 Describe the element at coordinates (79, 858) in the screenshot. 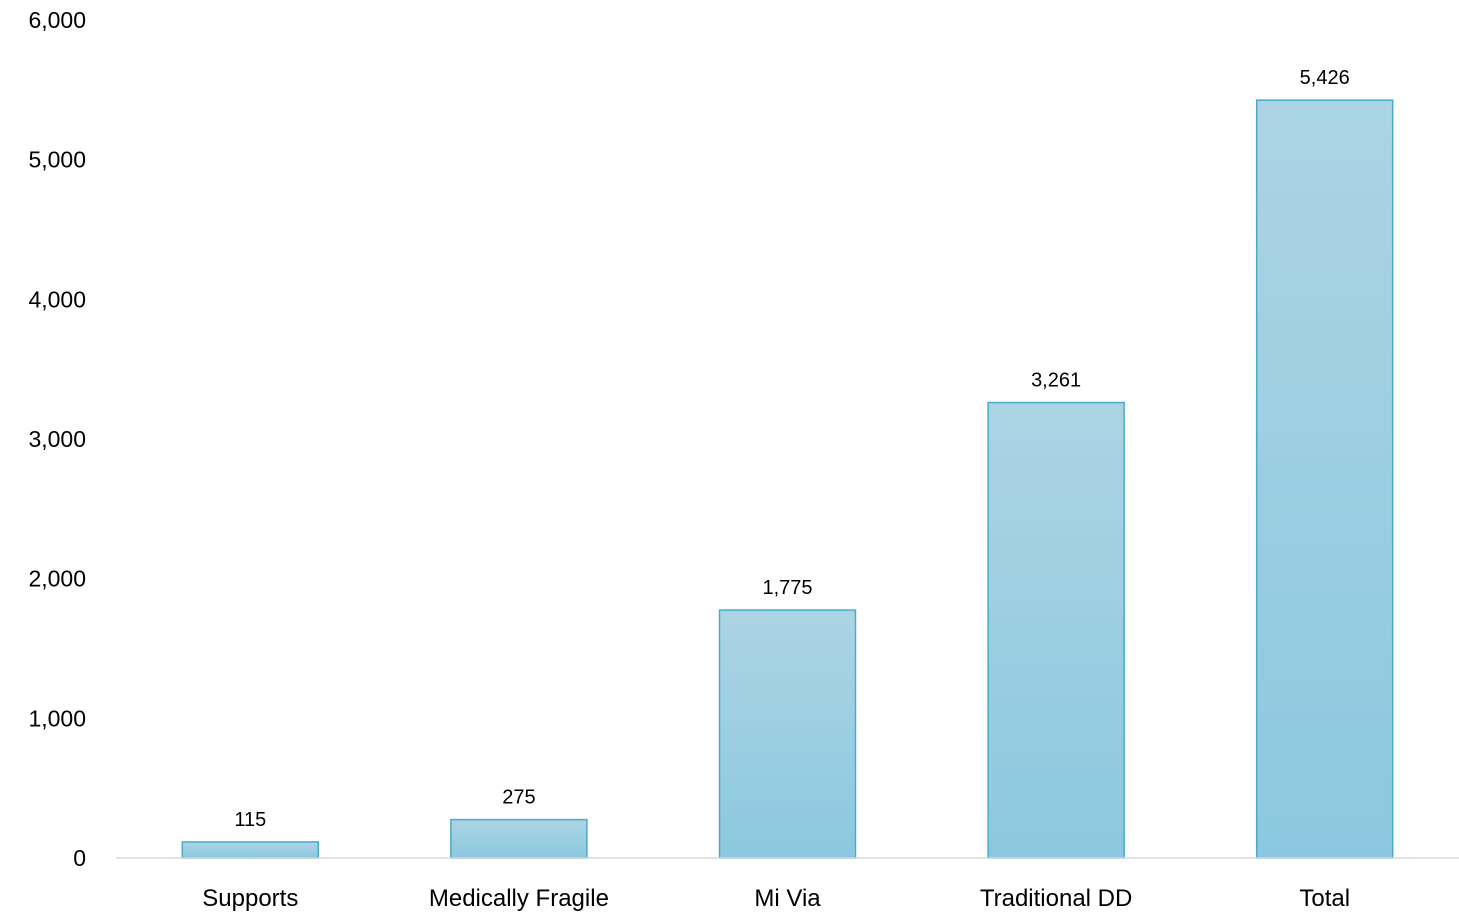

I see `y-tick-label: 0` at that location.